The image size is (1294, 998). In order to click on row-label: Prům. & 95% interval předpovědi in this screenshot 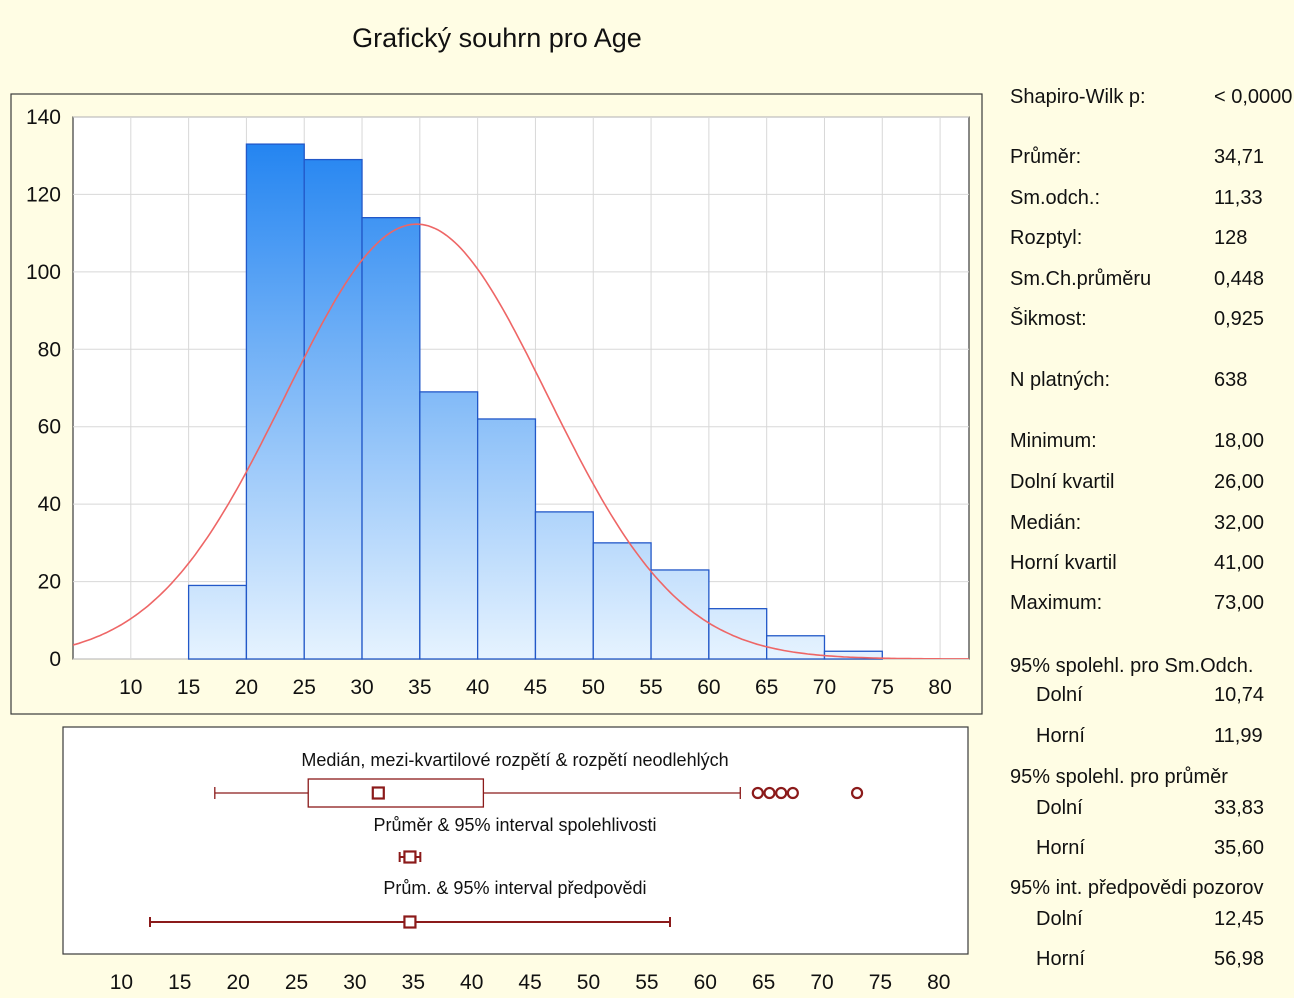, I will do `click(514, 888)`.